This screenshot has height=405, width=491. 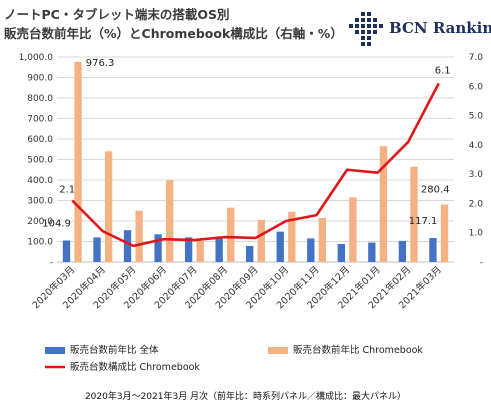 What do you see at coordinates (100, 63) in the screenshot?
I see `data-label: 976.3` at bounding box center [100, 63].